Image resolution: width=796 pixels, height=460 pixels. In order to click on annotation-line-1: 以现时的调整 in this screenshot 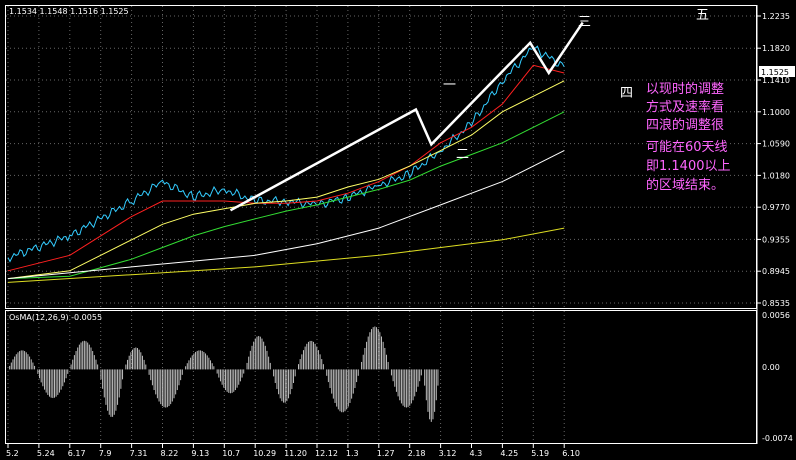, I will do `click(685, 89)`.